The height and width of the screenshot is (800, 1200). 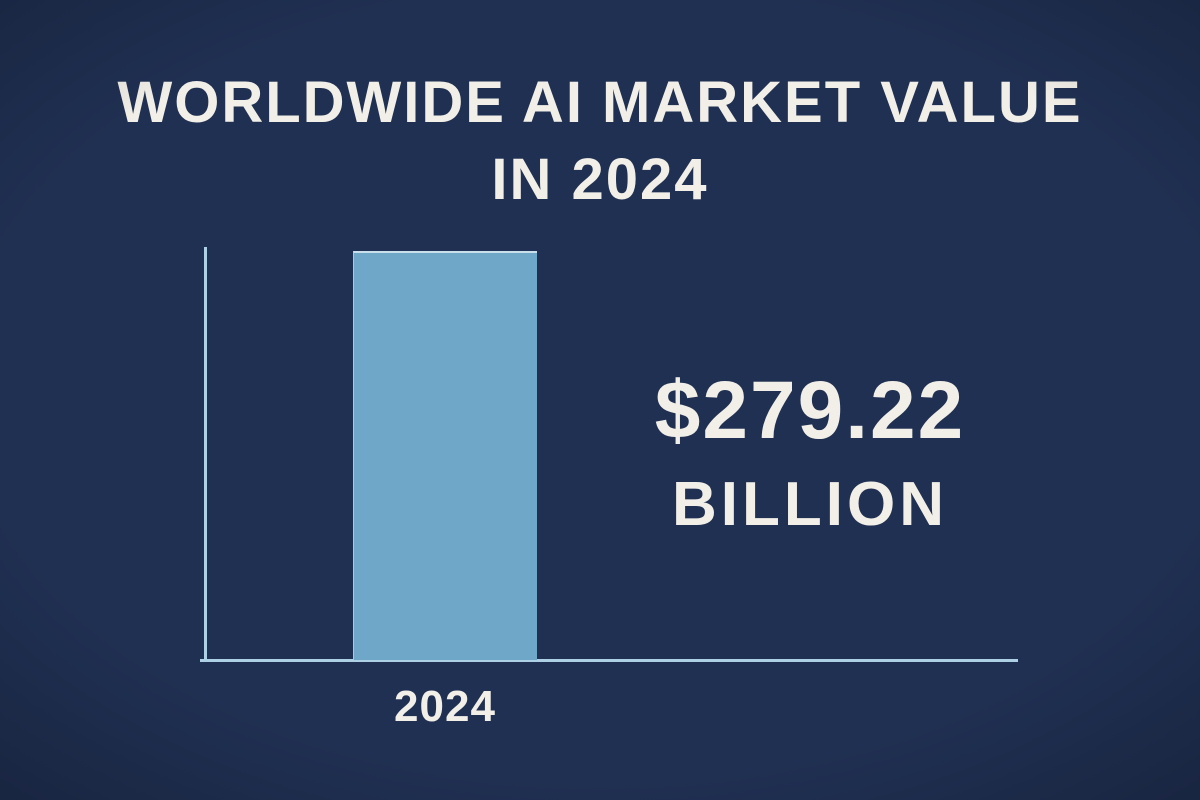 What do you see at coordinates (600, 180) in the screenshot?
I see `chart-title-line2: IN 2024` at bounding box center [600, 180].